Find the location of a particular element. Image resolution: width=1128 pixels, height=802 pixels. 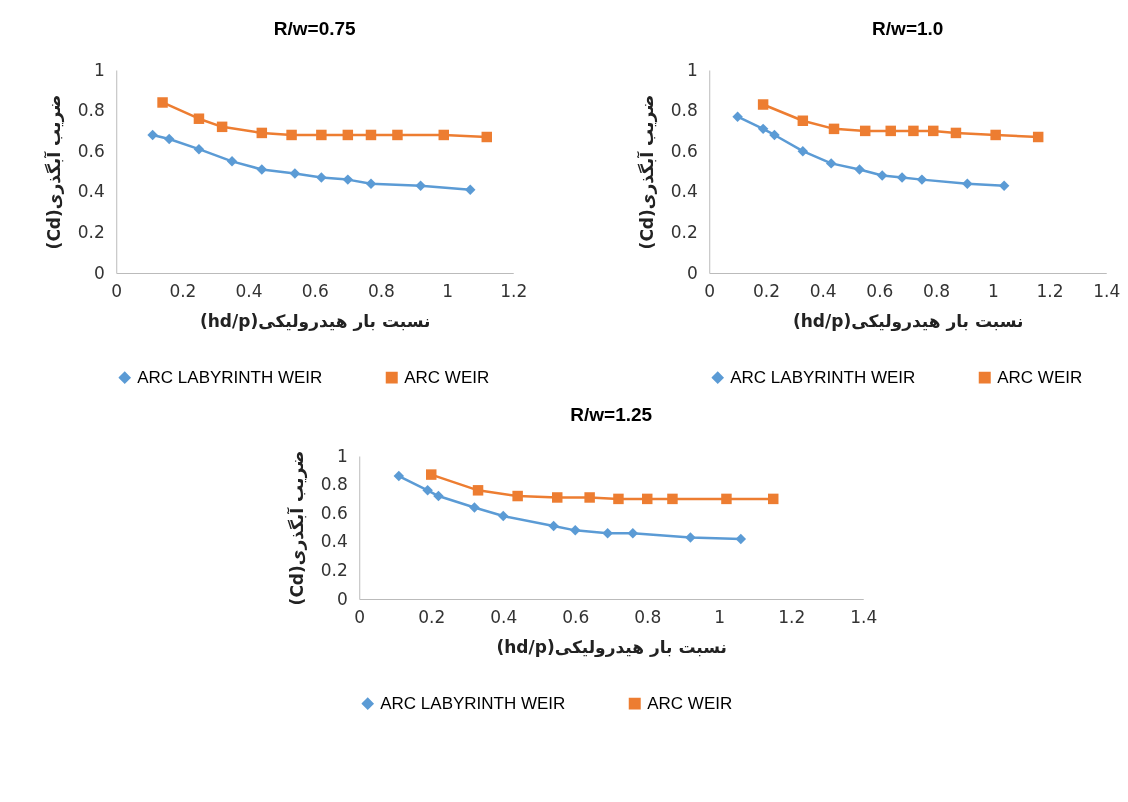

x-tick-label: 1.4 is located at coordinates (1107, 290).